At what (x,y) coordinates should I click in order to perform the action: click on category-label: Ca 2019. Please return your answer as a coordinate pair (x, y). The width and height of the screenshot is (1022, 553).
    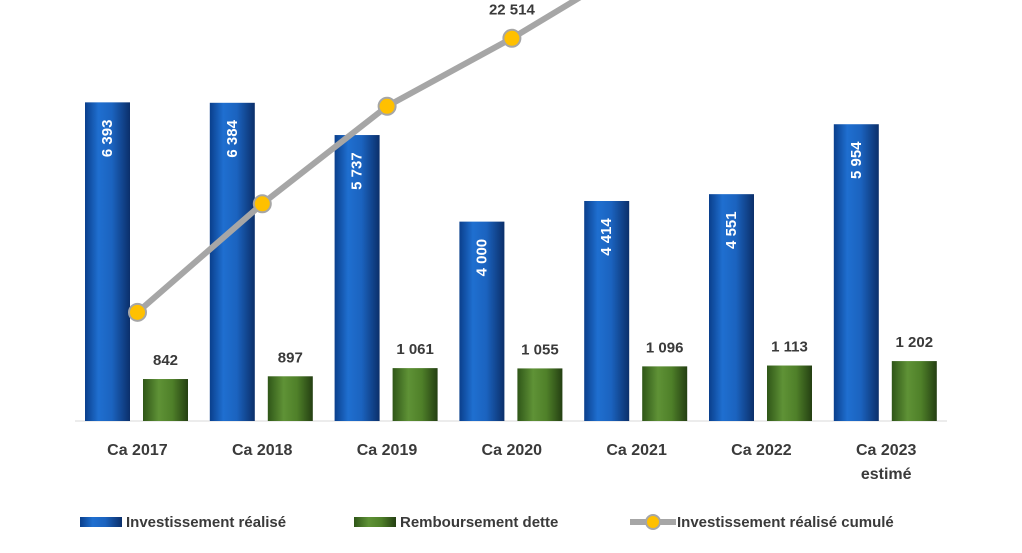
    Looking at the image, I should click on (387, 450).